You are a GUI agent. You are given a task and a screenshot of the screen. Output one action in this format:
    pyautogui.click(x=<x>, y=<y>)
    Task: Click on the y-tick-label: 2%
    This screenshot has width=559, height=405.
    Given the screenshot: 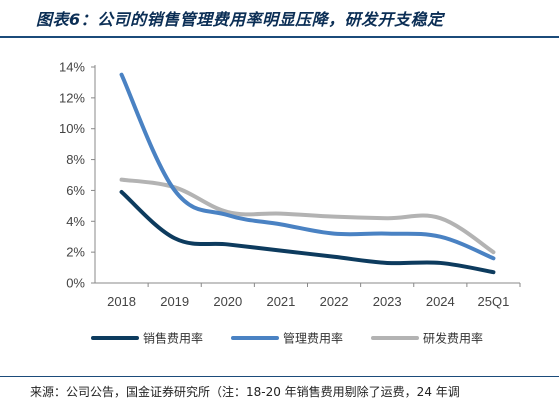 What is the action you would take?
    pyautogui.click(x=75, y=252)
    